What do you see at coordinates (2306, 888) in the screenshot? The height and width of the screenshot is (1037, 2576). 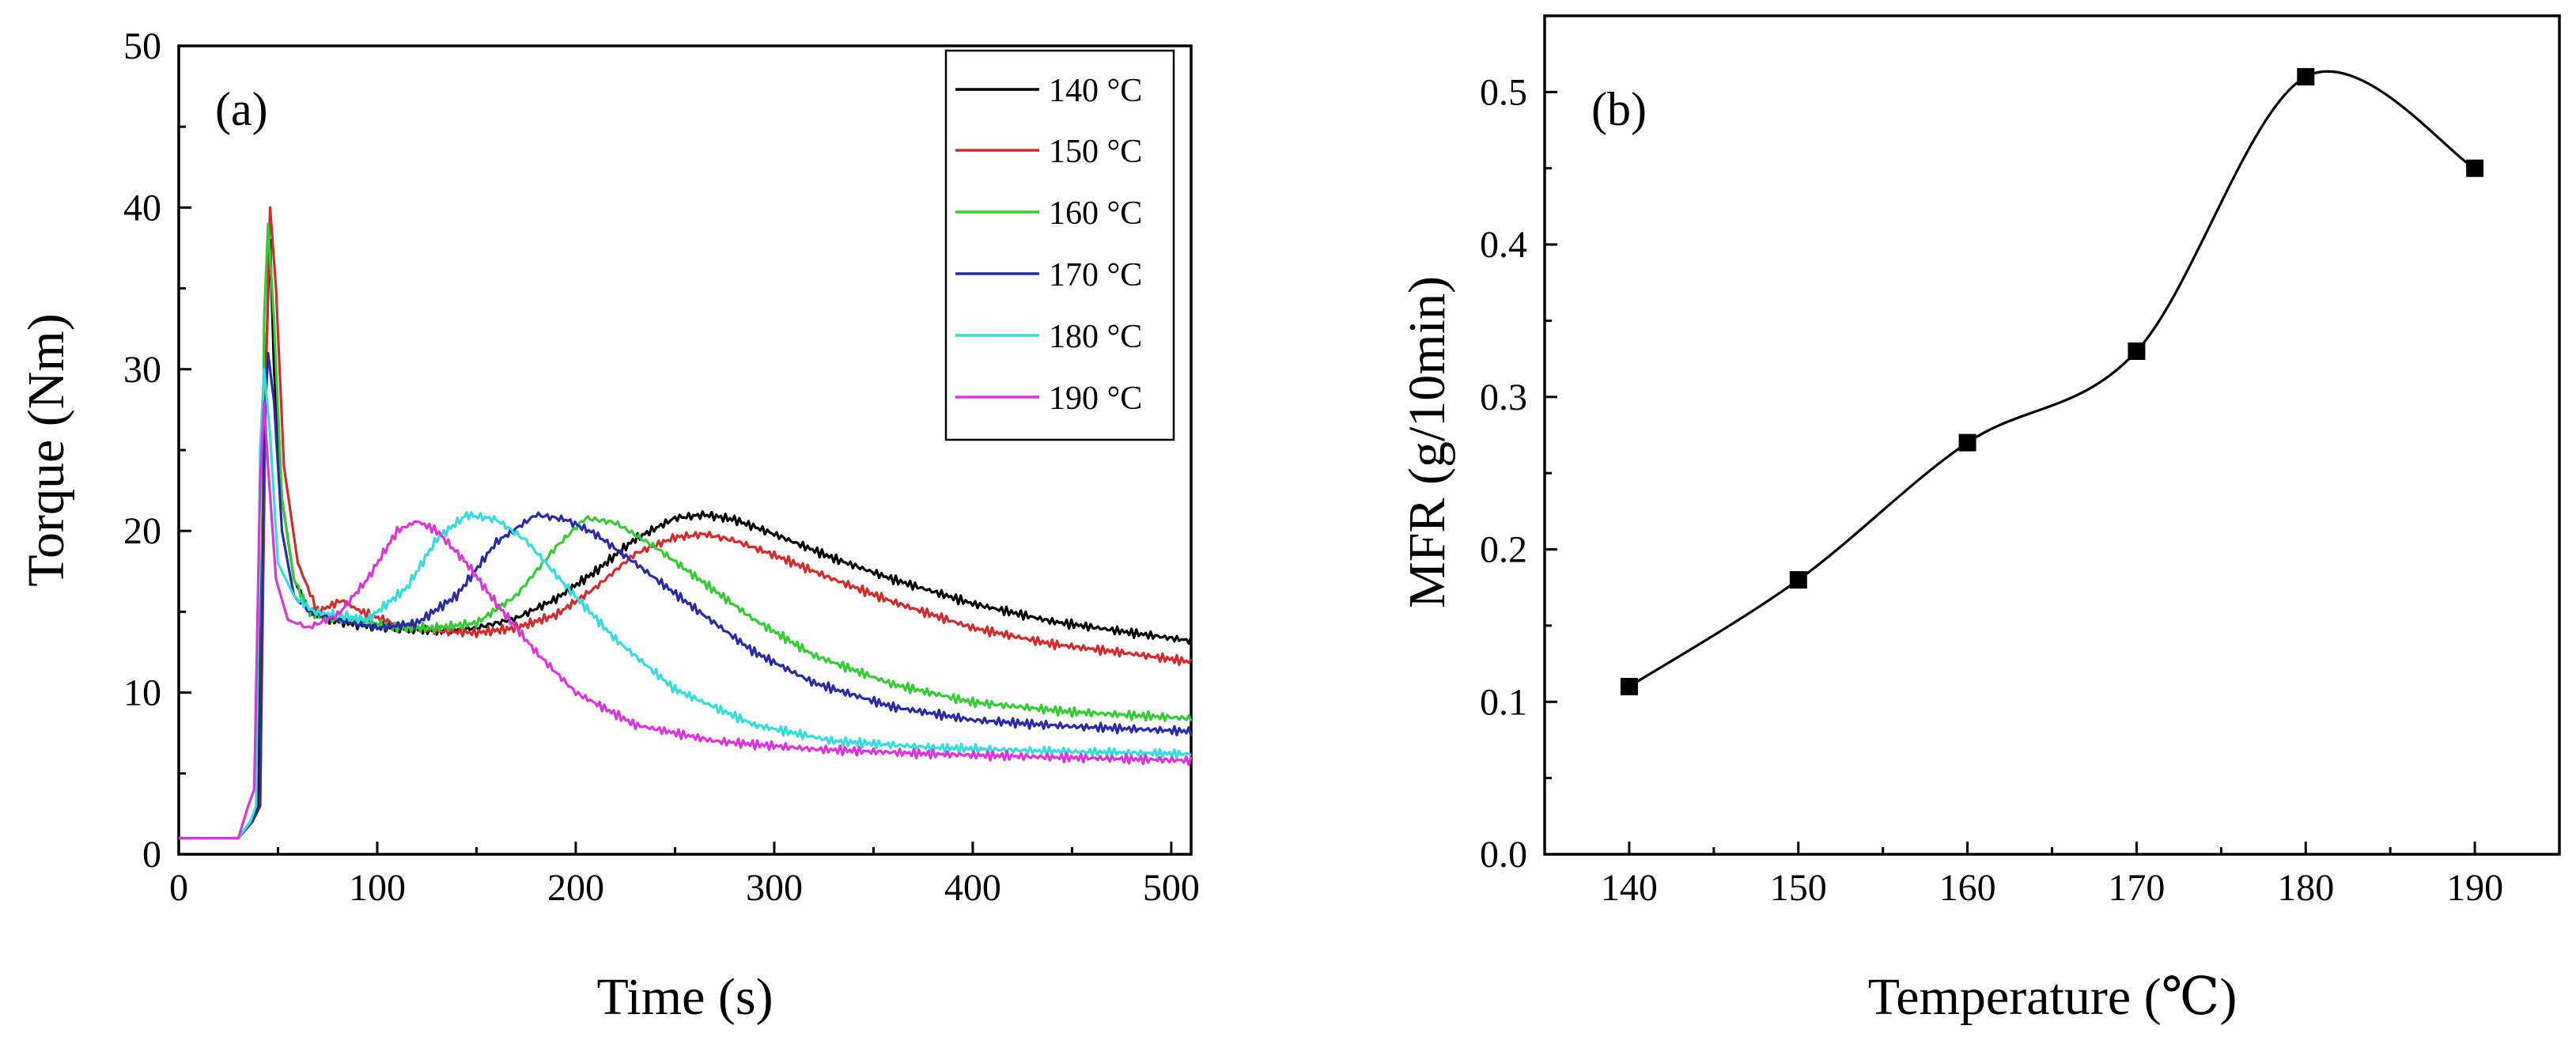 I see `x-tick-label-b: 180` at bounding box center [2306, 888].